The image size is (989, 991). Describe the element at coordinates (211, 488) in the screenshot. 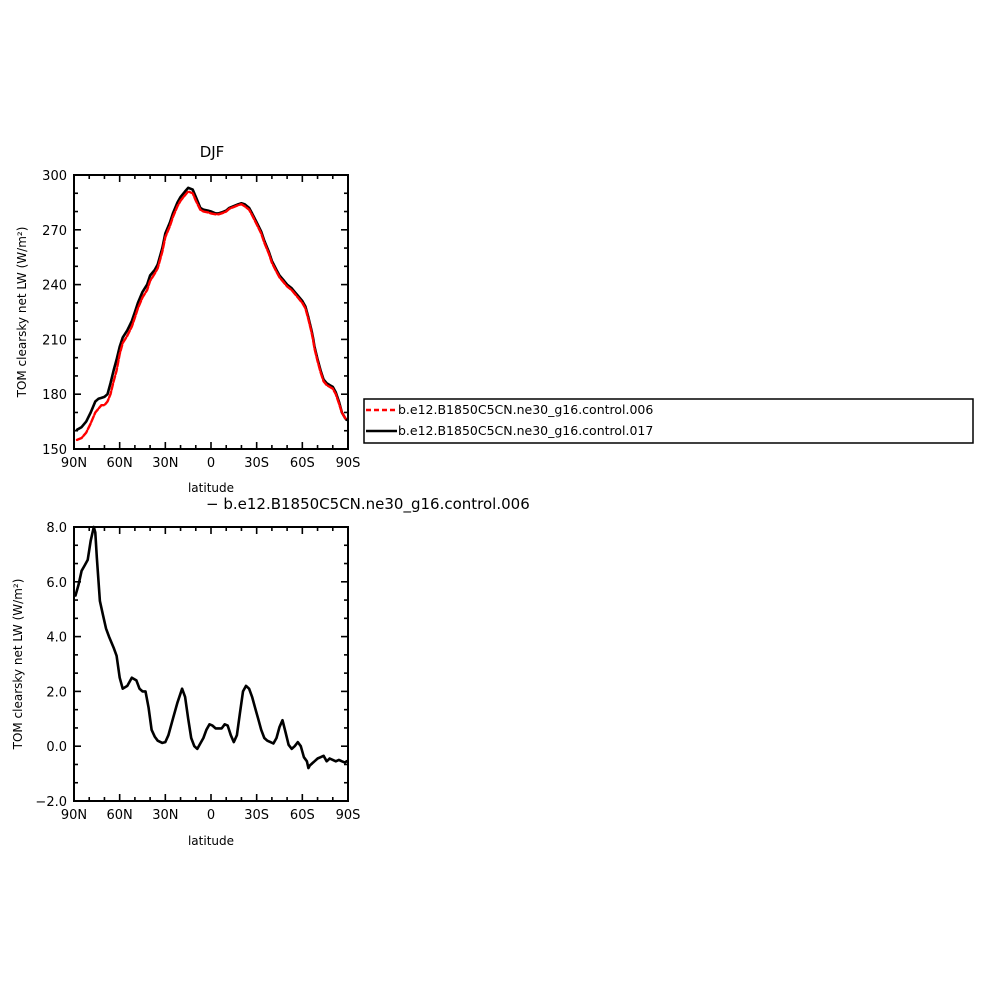

I see `top-x-axis-label: latitude` at that location.